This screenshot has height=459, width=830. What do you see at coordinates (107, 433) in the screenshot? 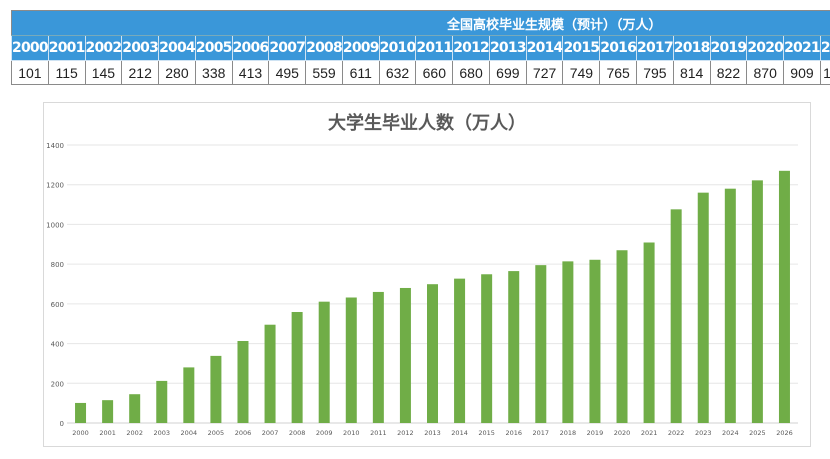
I see `x-tick-label: 2001` at bounding box center [107, 433].